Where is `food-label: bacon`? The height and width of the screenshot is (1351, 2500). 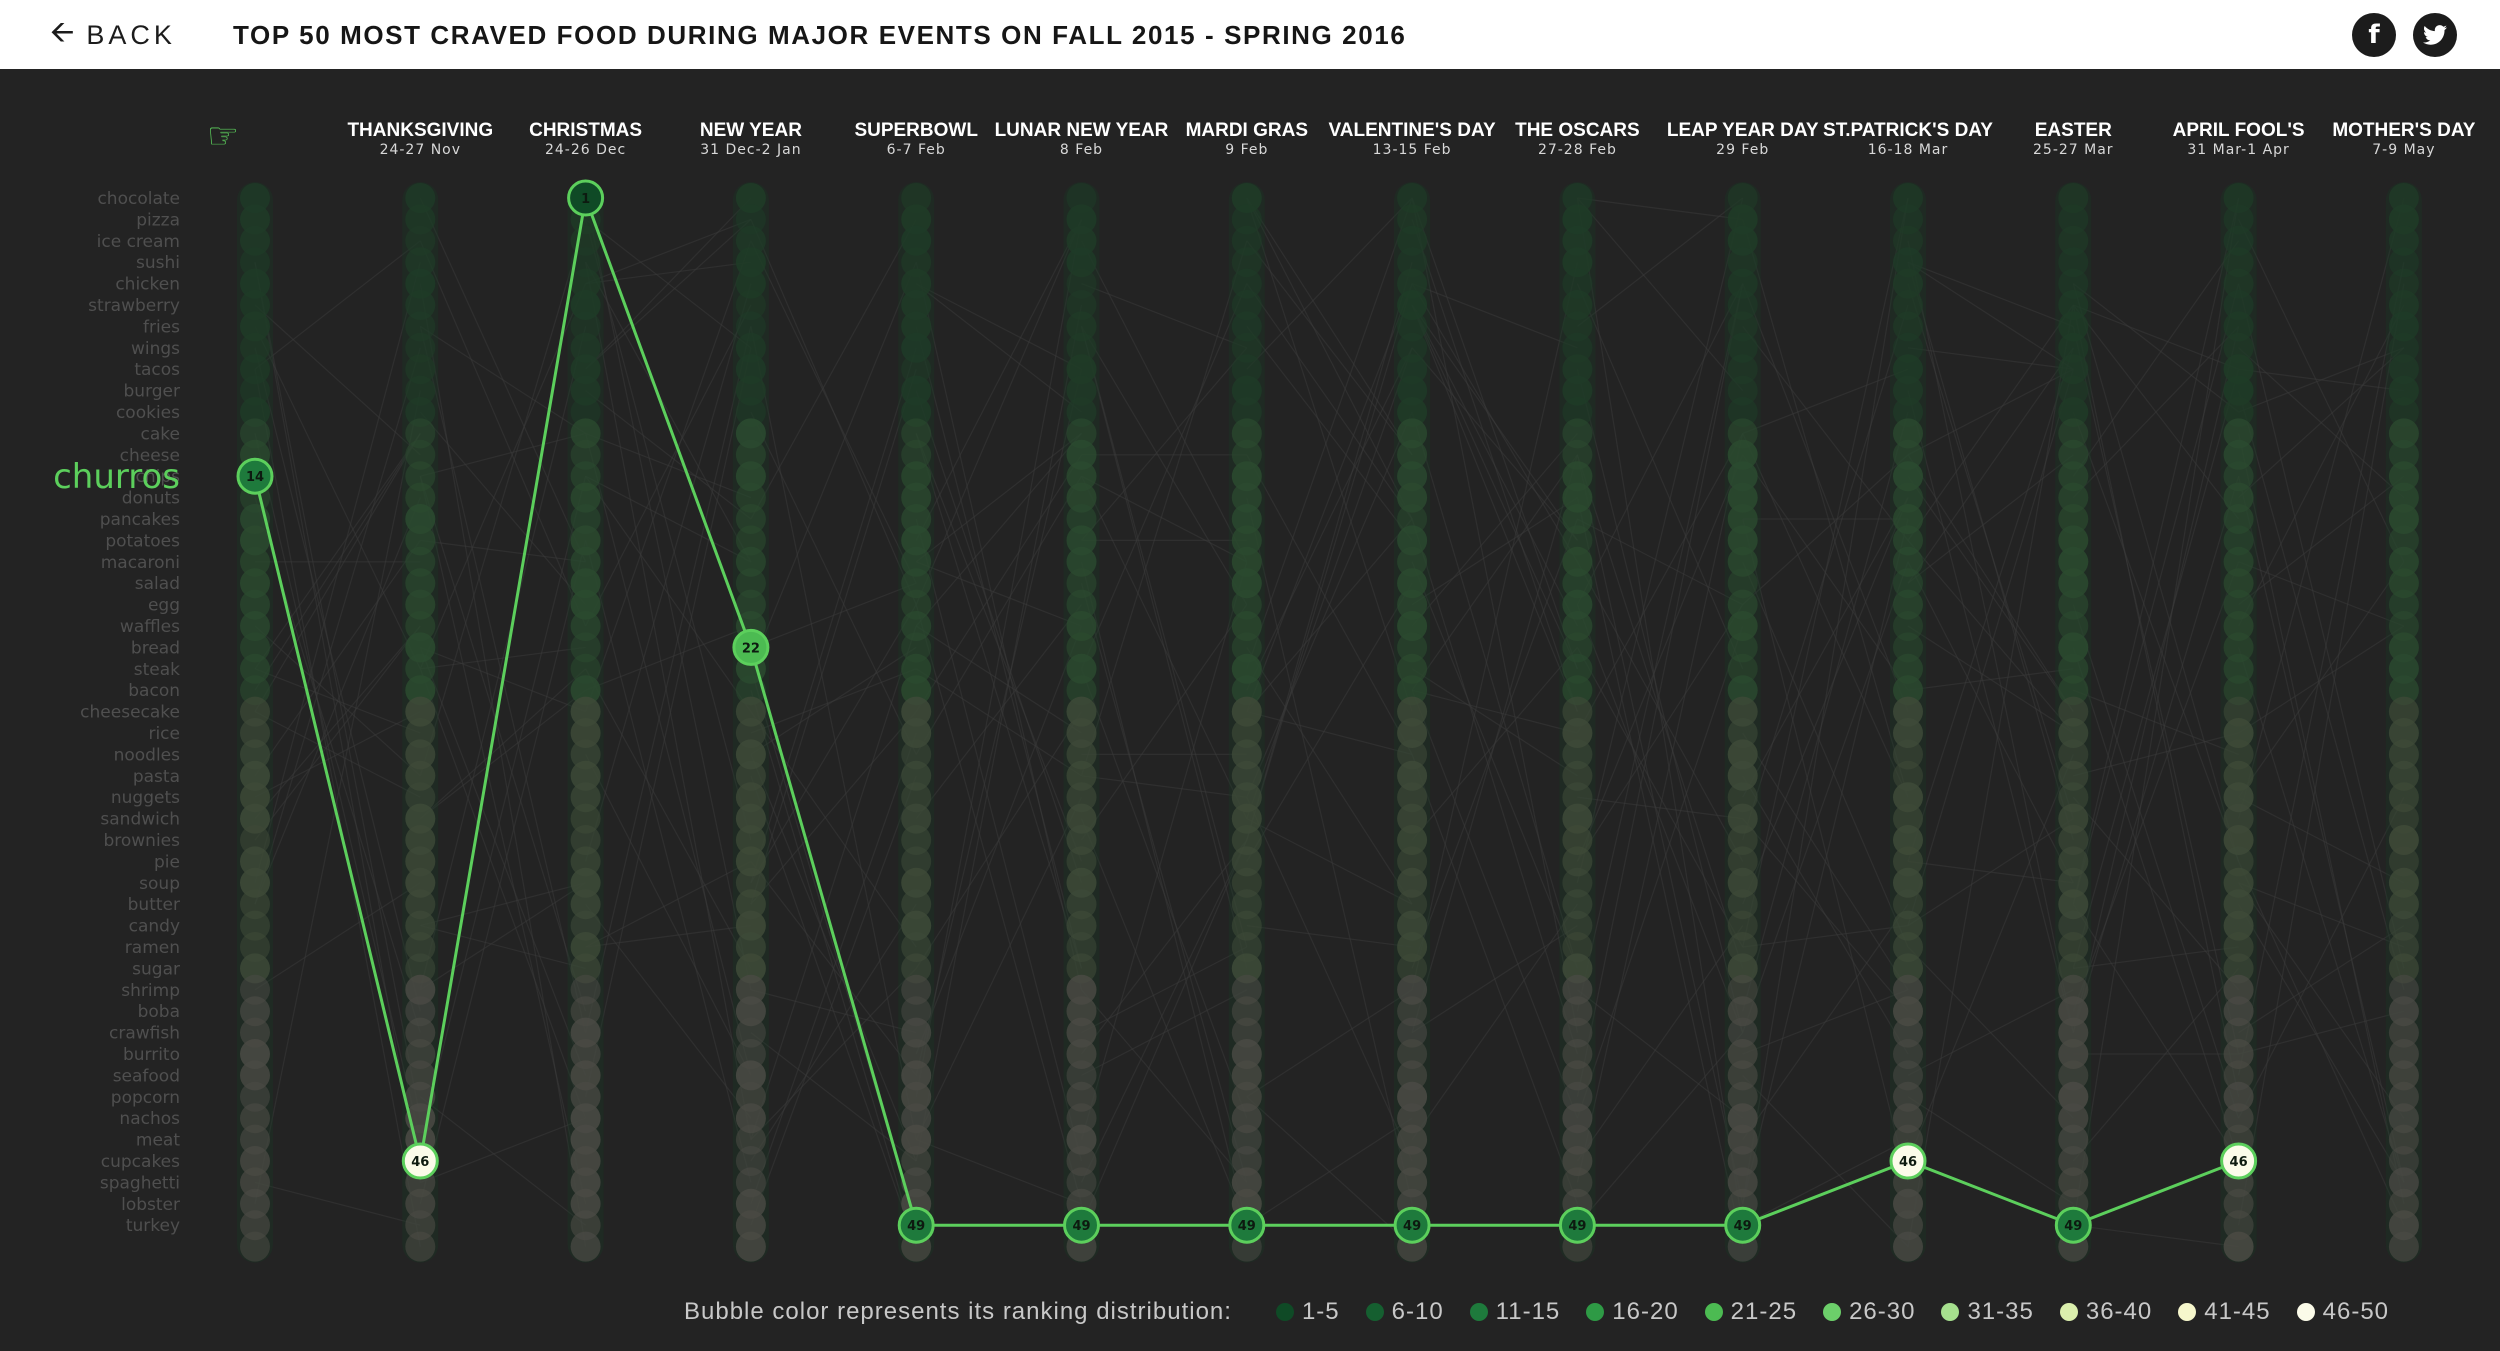 food-label: bacon is located at coordinates (154, 691).